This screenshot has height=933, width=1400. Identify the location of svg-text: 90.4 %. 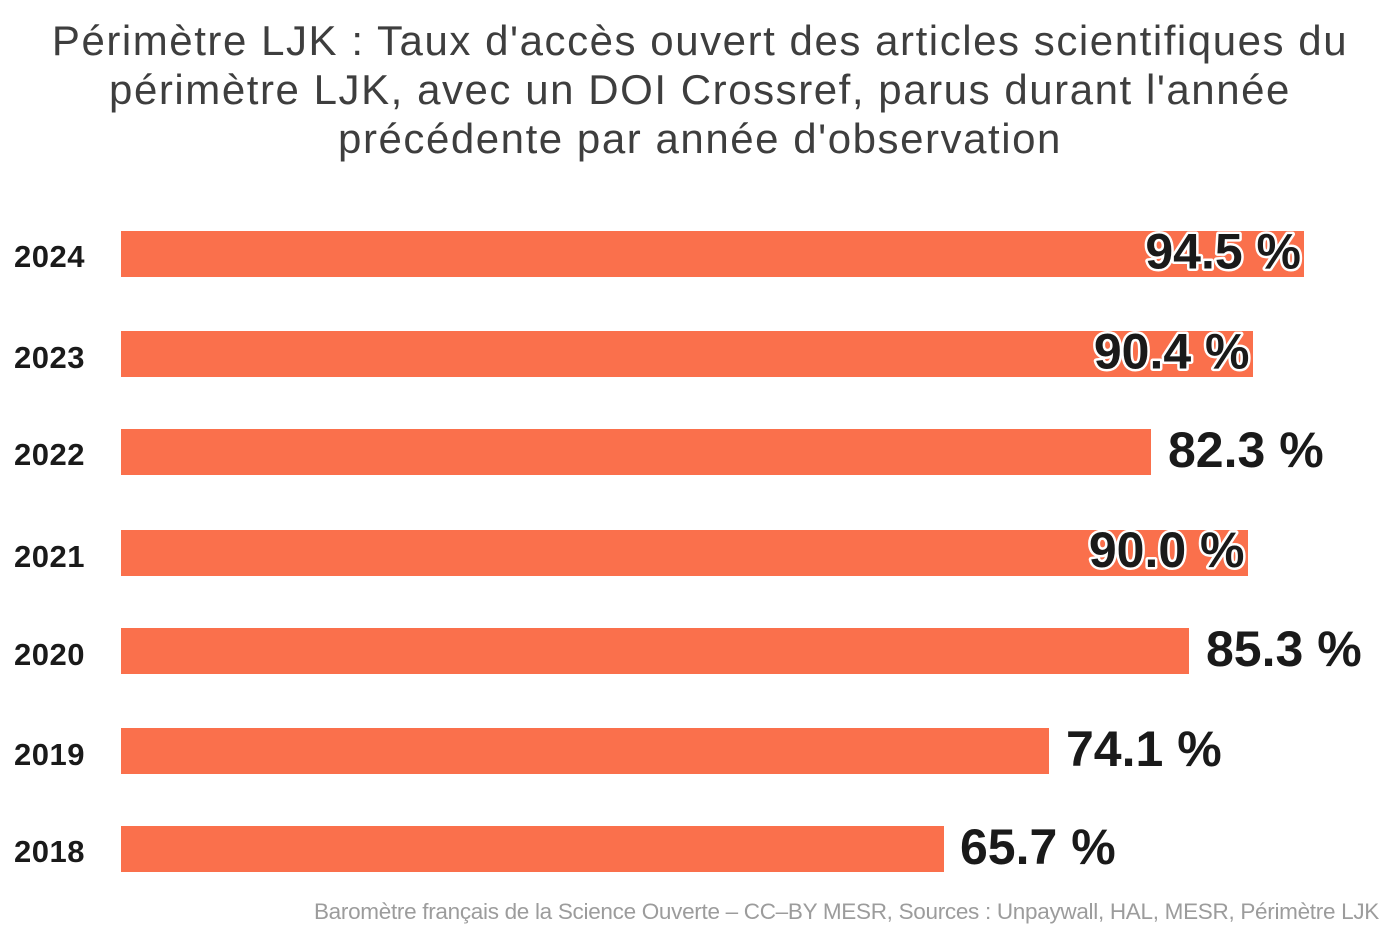
(1172, 354).